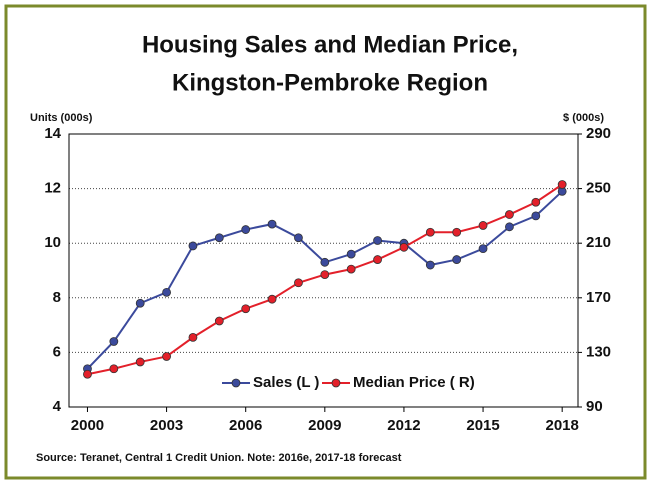 This screenshot has height=485, width=652. I want to click on x-tick-label: 2009, so click(324, 425).